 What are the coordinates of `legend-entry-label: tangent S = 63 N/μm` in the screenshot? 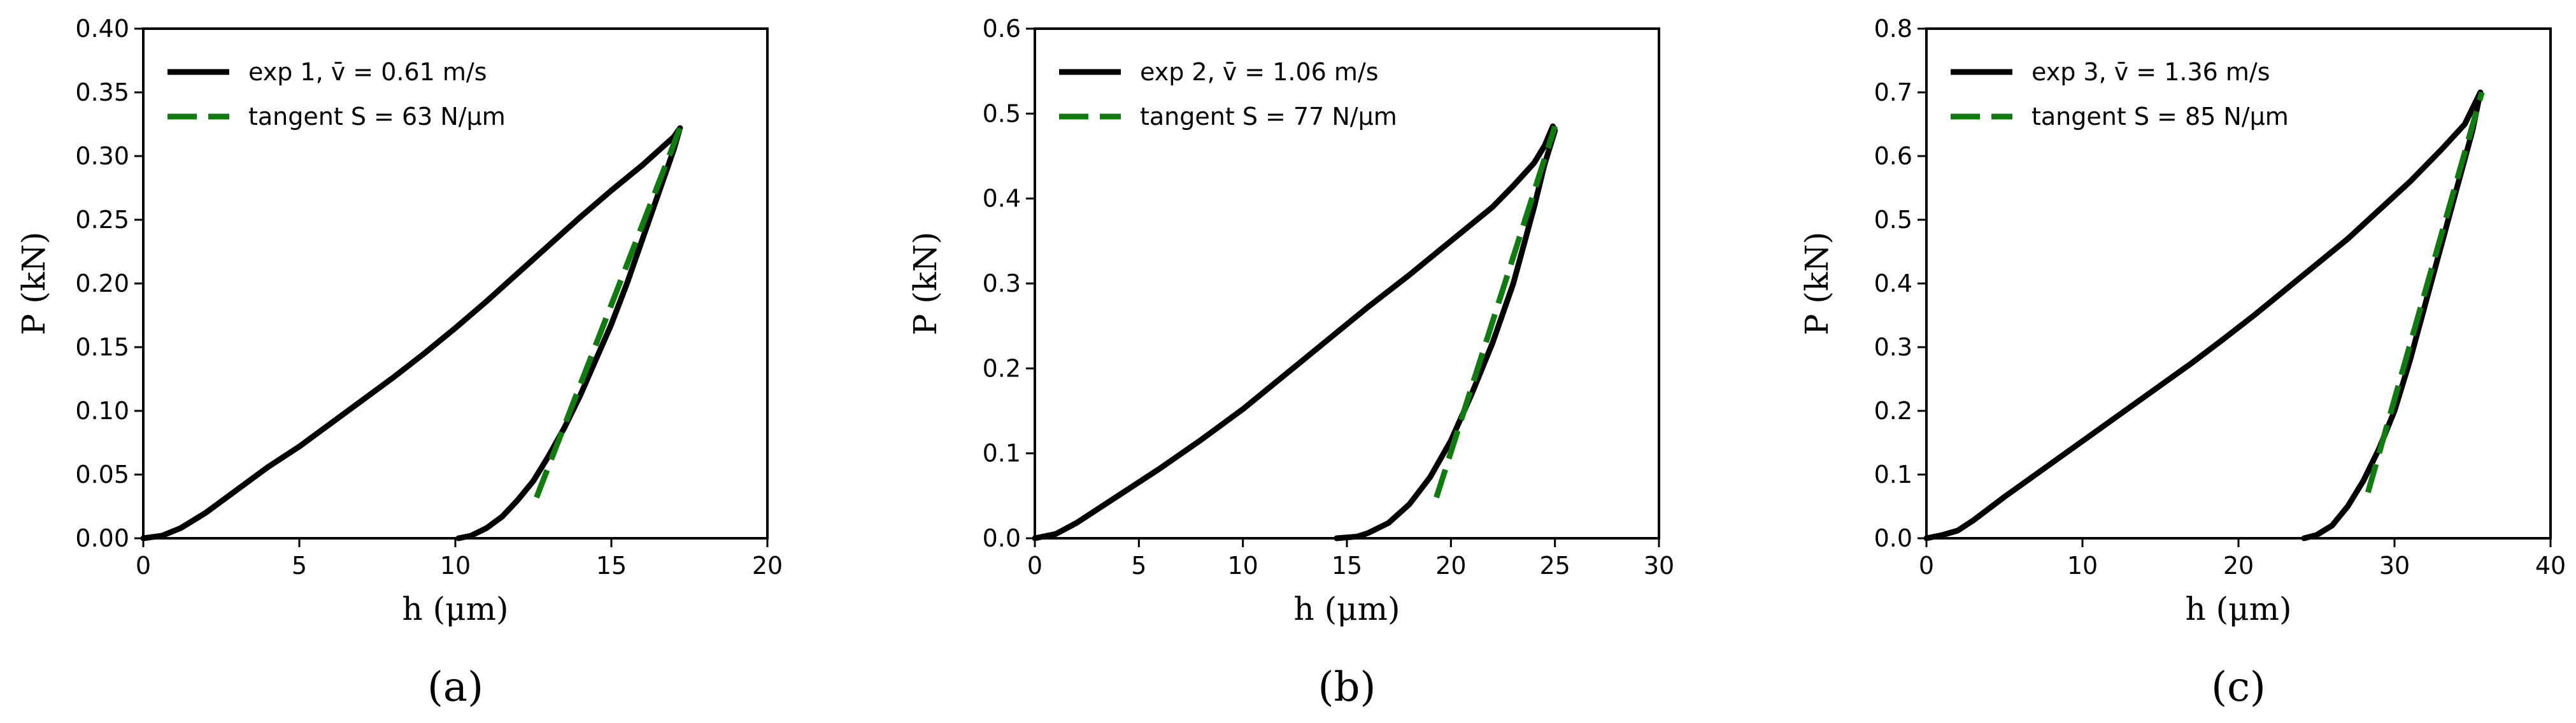 It's located at (377, 117).